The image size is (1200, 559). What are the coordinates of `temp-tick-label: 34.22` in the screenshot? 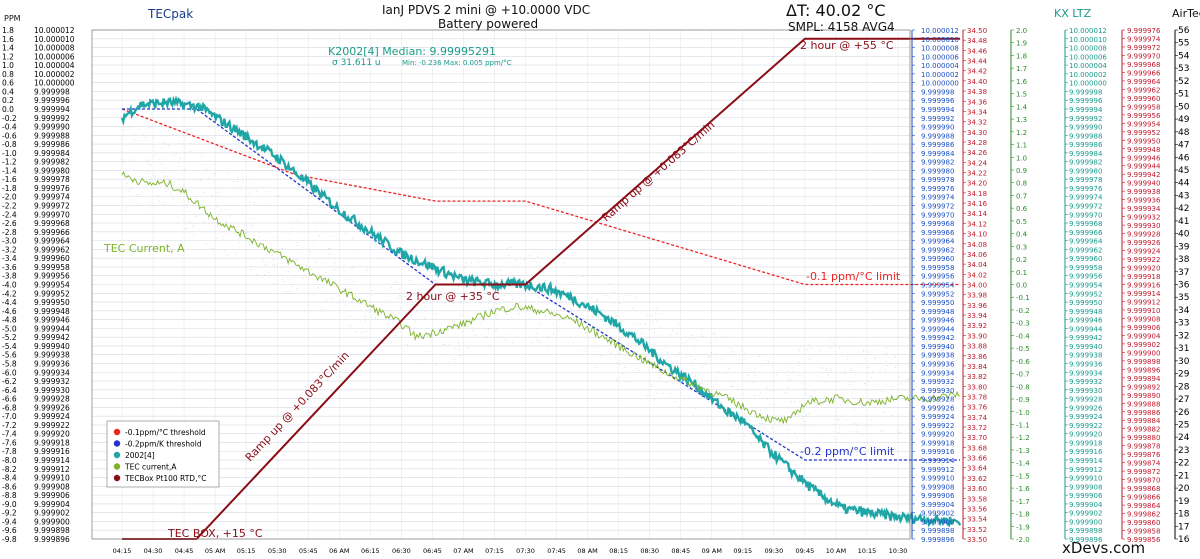 It's located at (977, 174).